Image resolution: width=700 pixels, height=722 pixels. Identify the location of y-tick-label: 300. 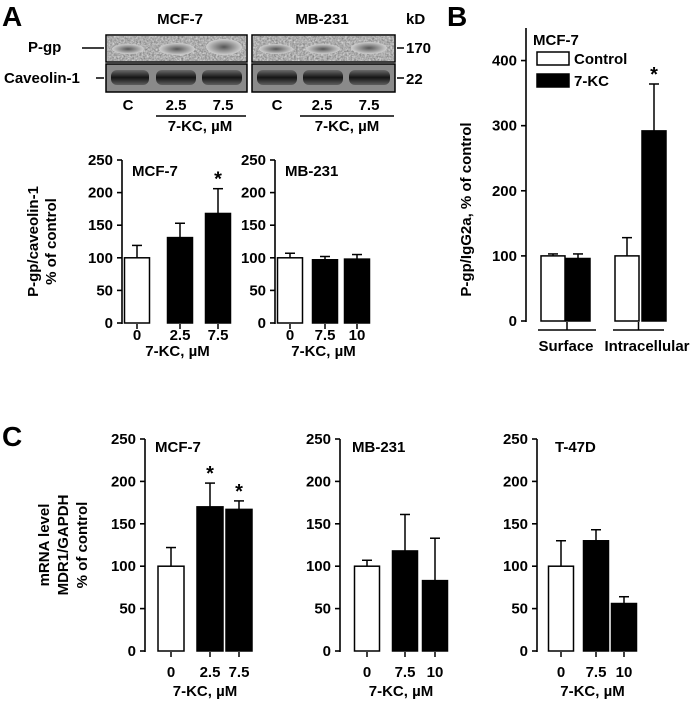
(504, 126).